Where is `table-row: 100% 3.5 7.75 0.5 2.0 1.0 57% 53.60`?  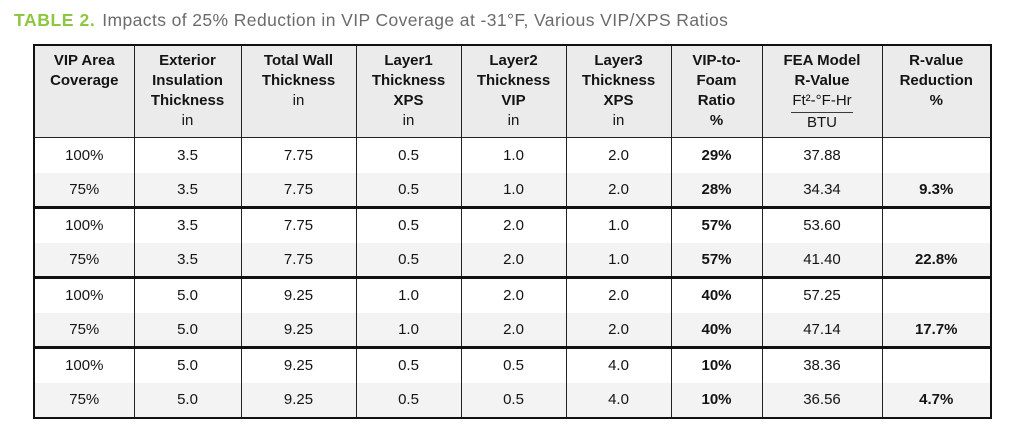 table-row: 100% 3.5 7.75 0.5 2.0 1.0 57% 53.60 is located at coordinates (512, 225).